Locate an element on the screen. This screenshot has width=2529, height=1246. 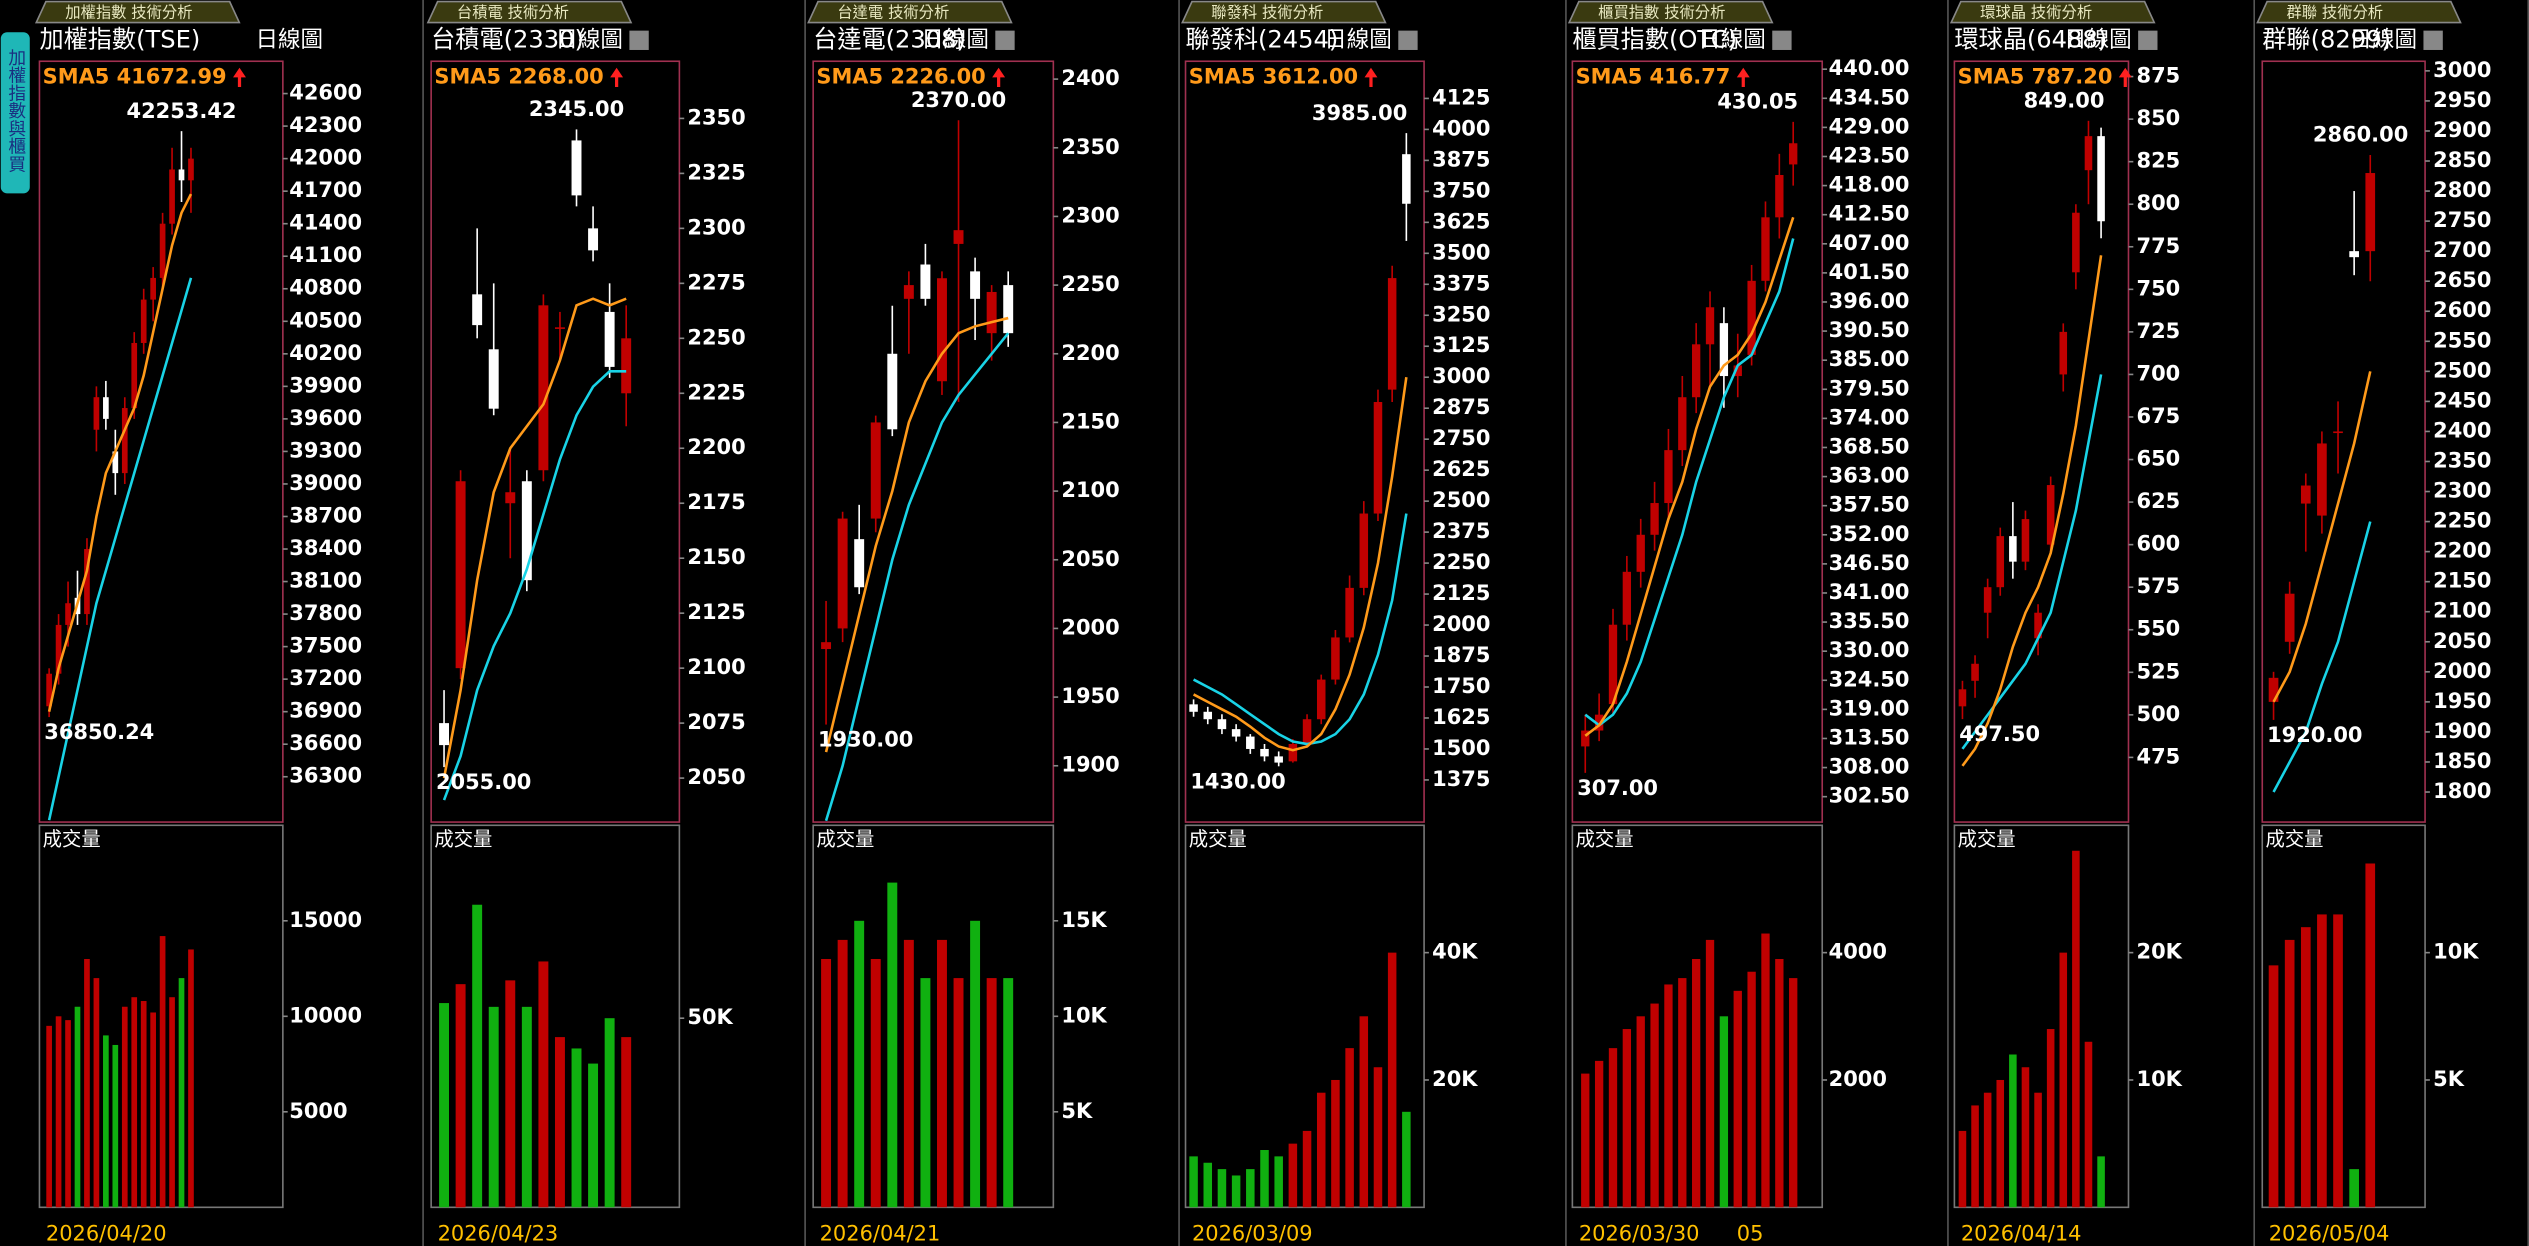
y-tick-label: 40K is located at coordinates (1455, 952).